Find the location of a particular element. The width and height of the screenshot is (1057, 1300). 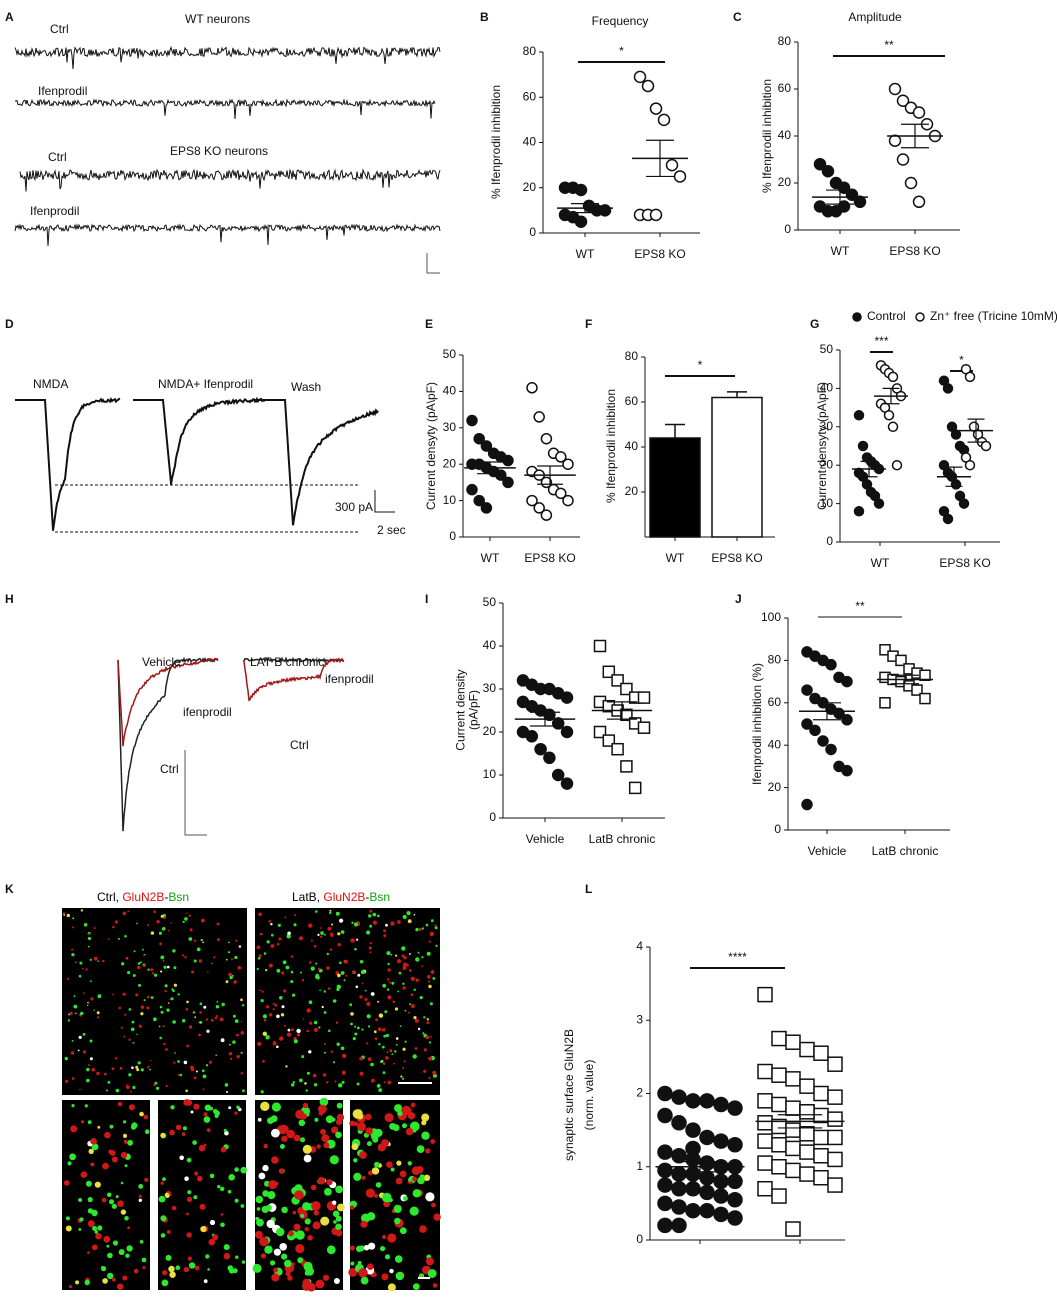

y-tick-label: 80 is located at coordinates (530, 51).